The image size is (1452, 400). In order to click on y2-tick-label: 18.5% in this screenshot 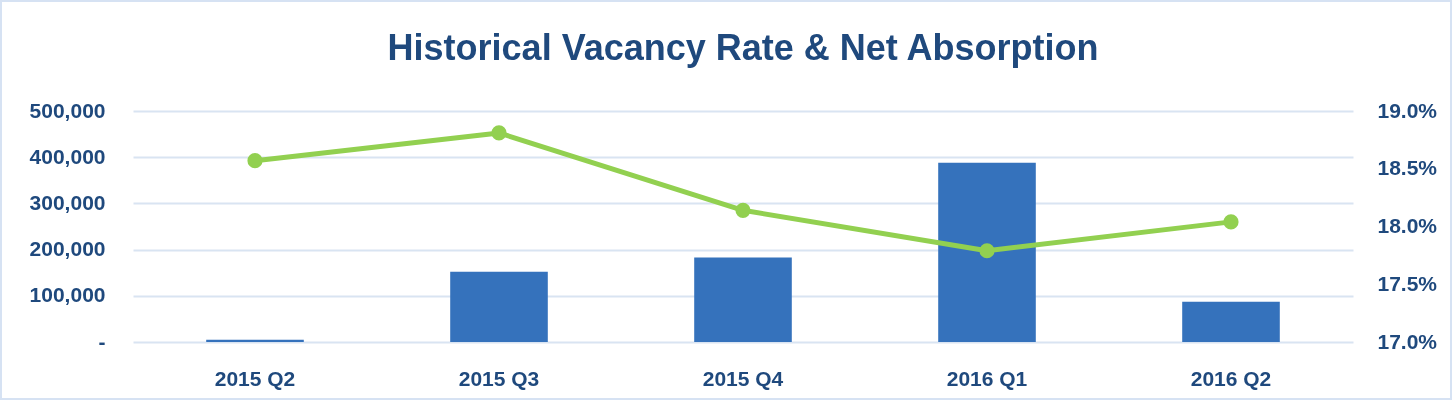, I will do `click(1407, 168)`.